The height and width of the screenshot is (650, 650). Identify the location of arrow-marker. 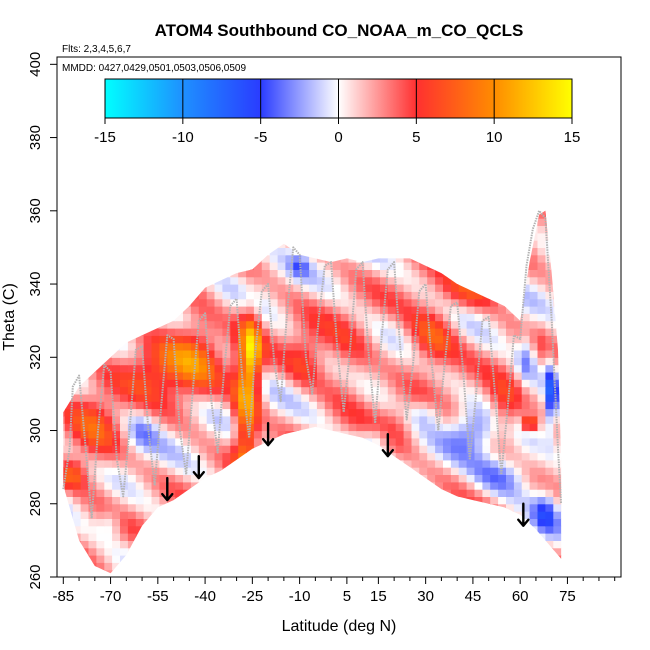
(268, 434).